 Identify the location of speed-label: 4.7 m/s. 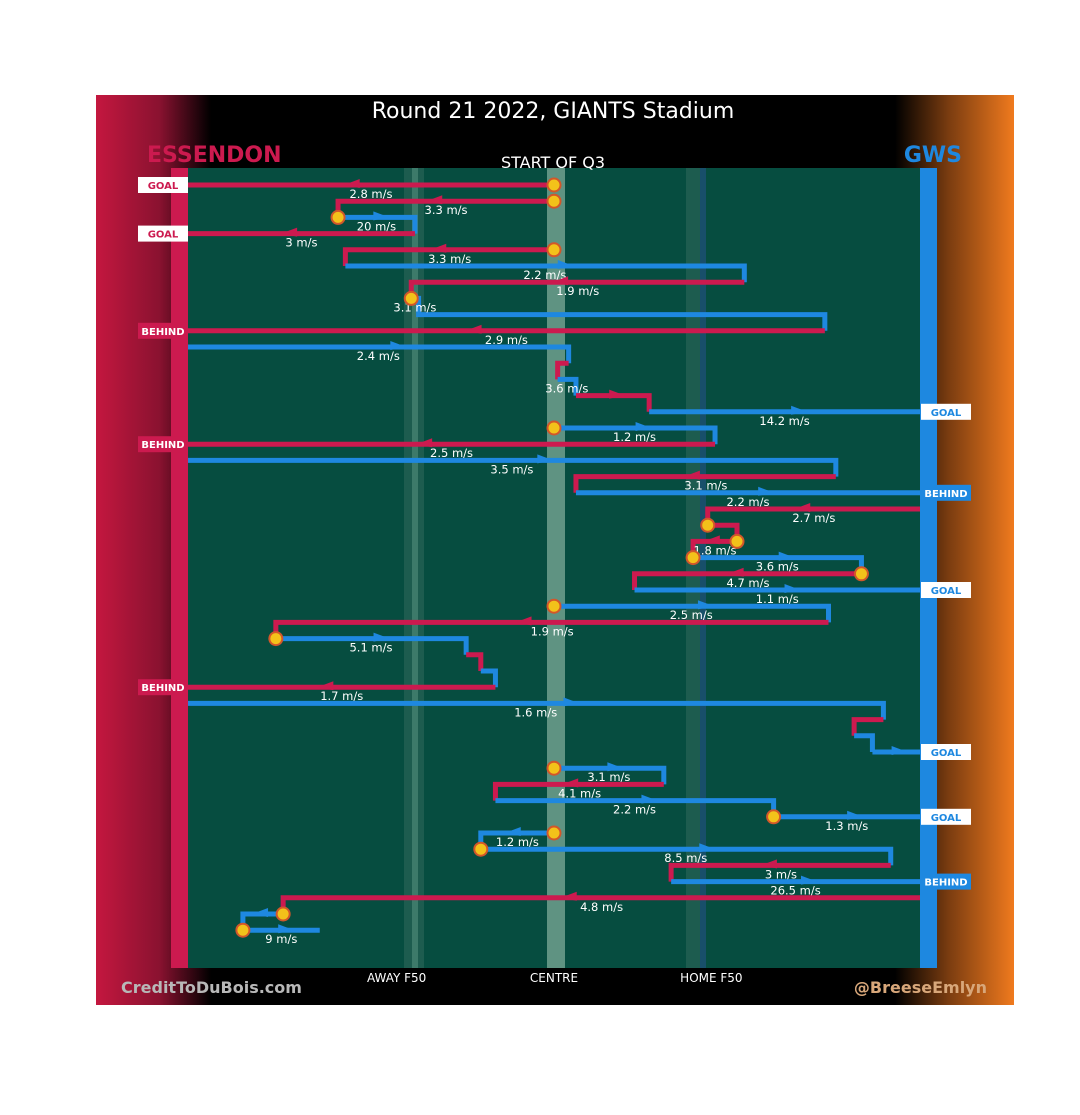
(747, 583).